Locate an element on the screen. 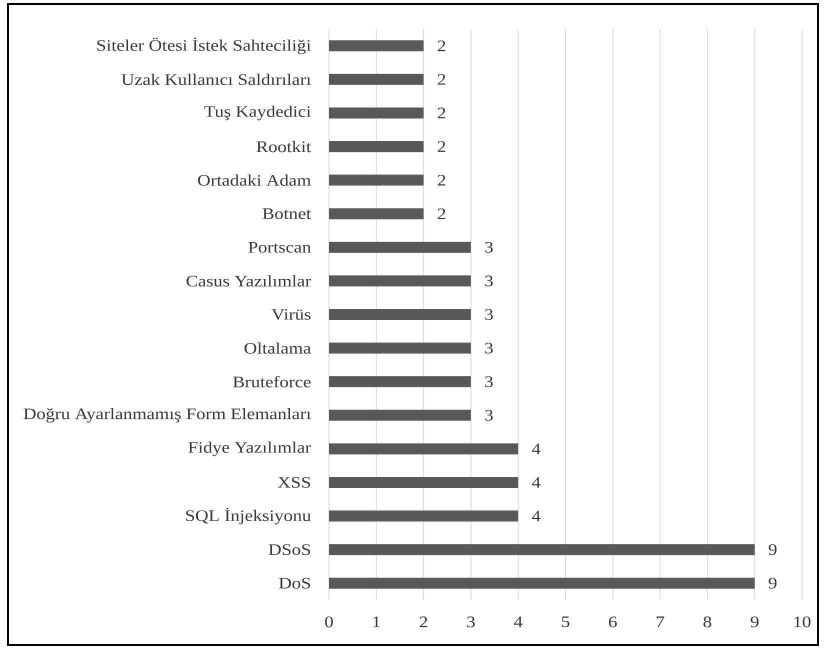 The width and height of the screenshot is (826, 648). y-tick-label: SQL İnjeksiyonu is located at coordinates (248, 516).